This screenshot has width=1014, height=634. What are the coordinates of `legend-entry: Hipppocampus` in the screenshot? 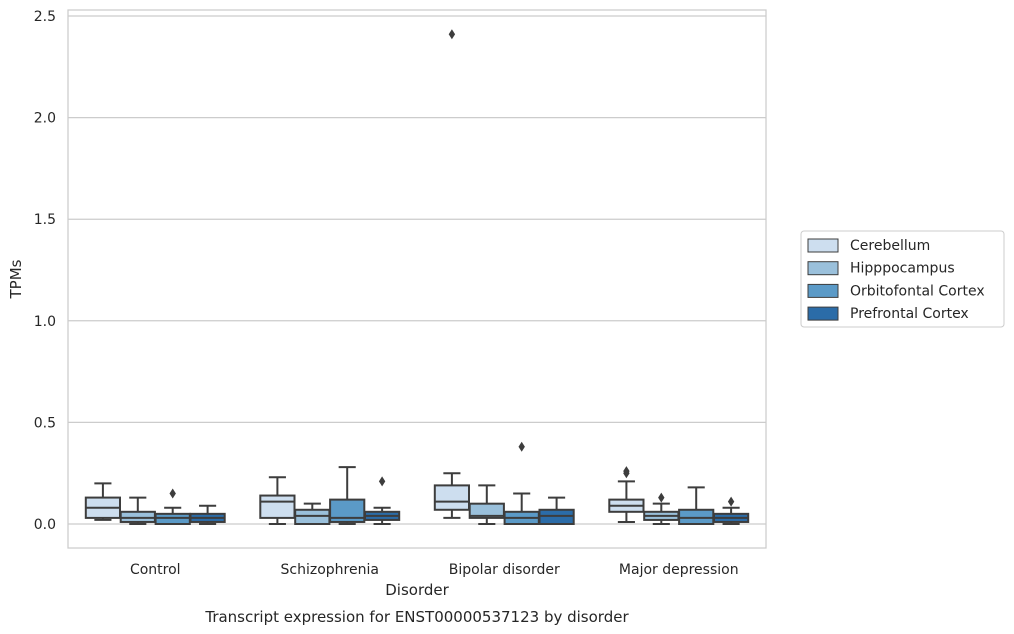 It's located at (881, 269).